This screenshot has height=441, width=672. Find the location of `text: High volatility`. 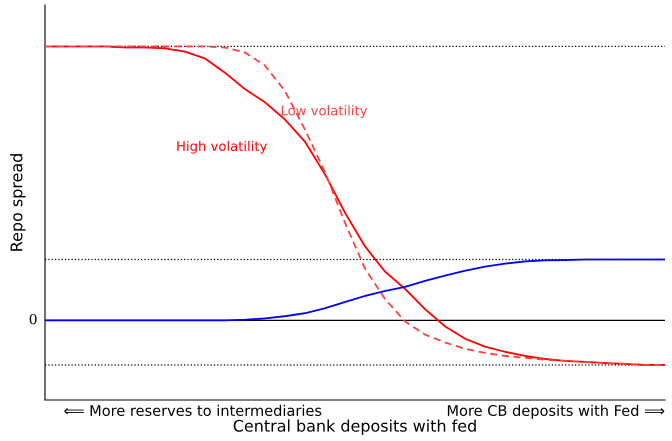

text: High volatility is located at coordinates (222, 147).